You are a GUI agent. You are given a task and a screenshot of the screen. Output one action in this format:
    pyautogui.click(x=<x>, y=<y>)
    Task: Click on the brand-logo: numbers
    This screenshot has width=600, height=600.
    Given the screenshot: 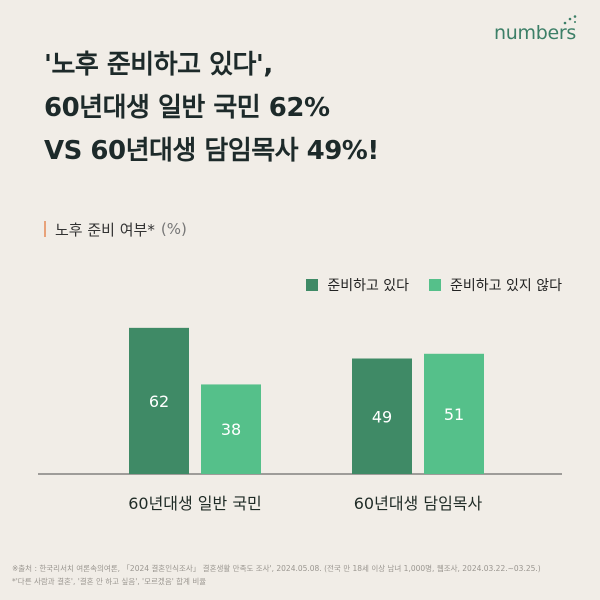 What is the action you would take?
    pyautogui.click(x=535, y=29)
    